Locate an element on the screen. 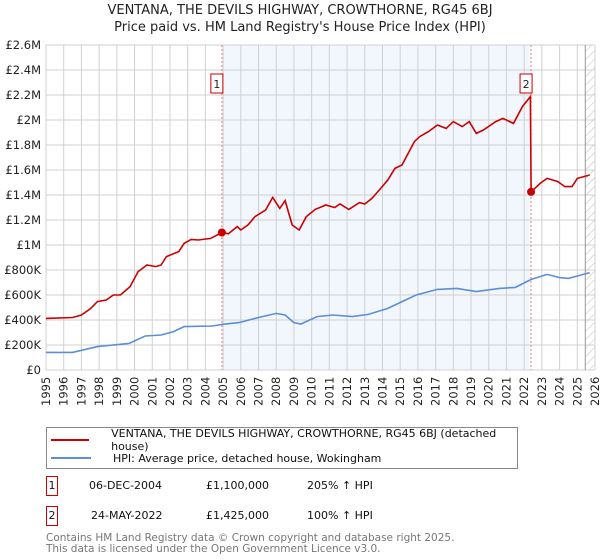 This screenshot has width=600, height=560. sale-marker-label: 1 is located at coordinates (216, 84).